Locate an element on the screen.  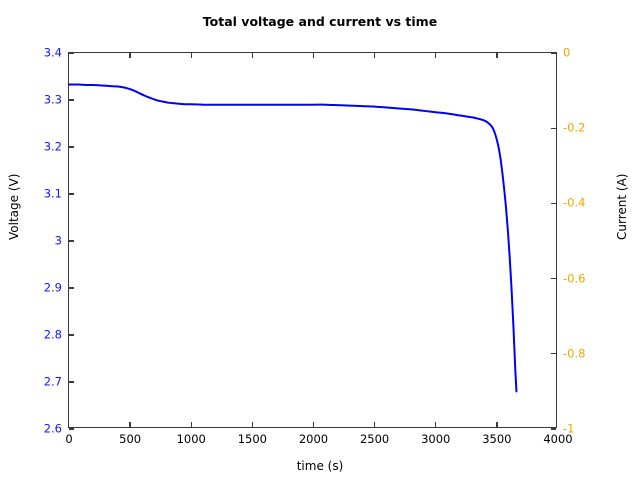
y-axis-left-tick-label: 3.4 is located at coordinates (52, 52).